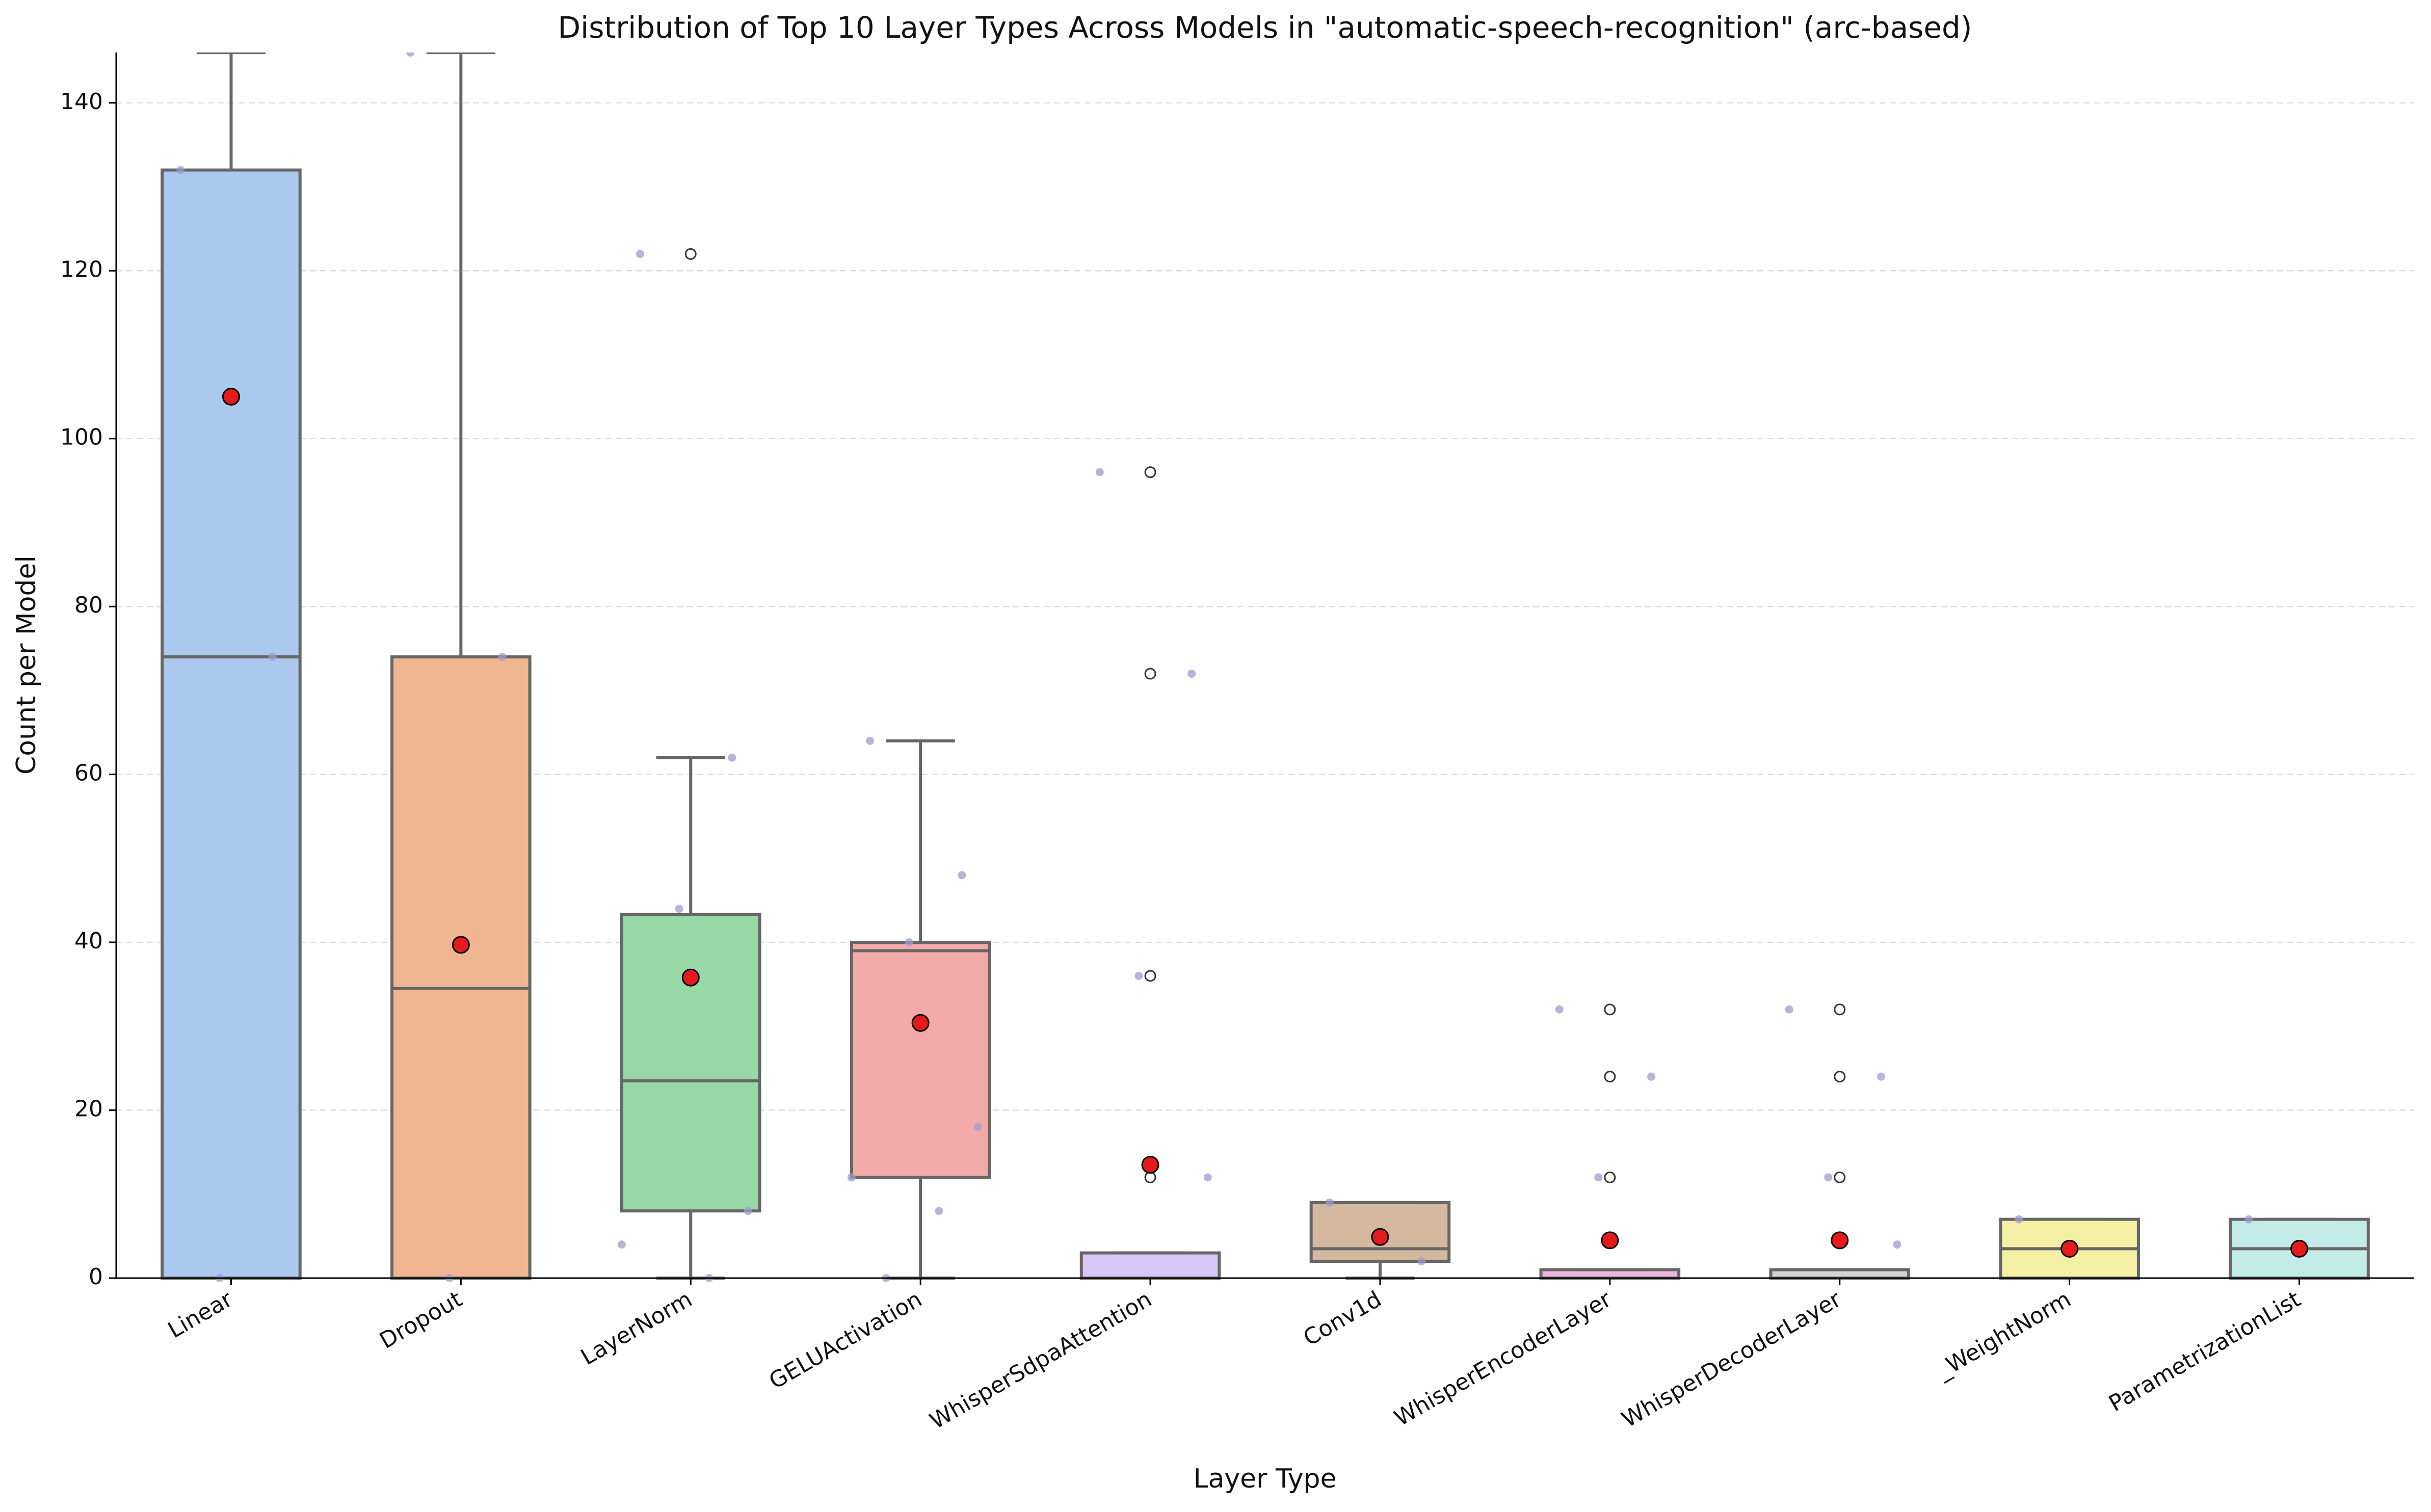  What do you see at coordinates (1503, 1358) in the screenshot?
I see `x-tick-label: WhisperEncoderLayer` at bounding box center [1503, 1358].